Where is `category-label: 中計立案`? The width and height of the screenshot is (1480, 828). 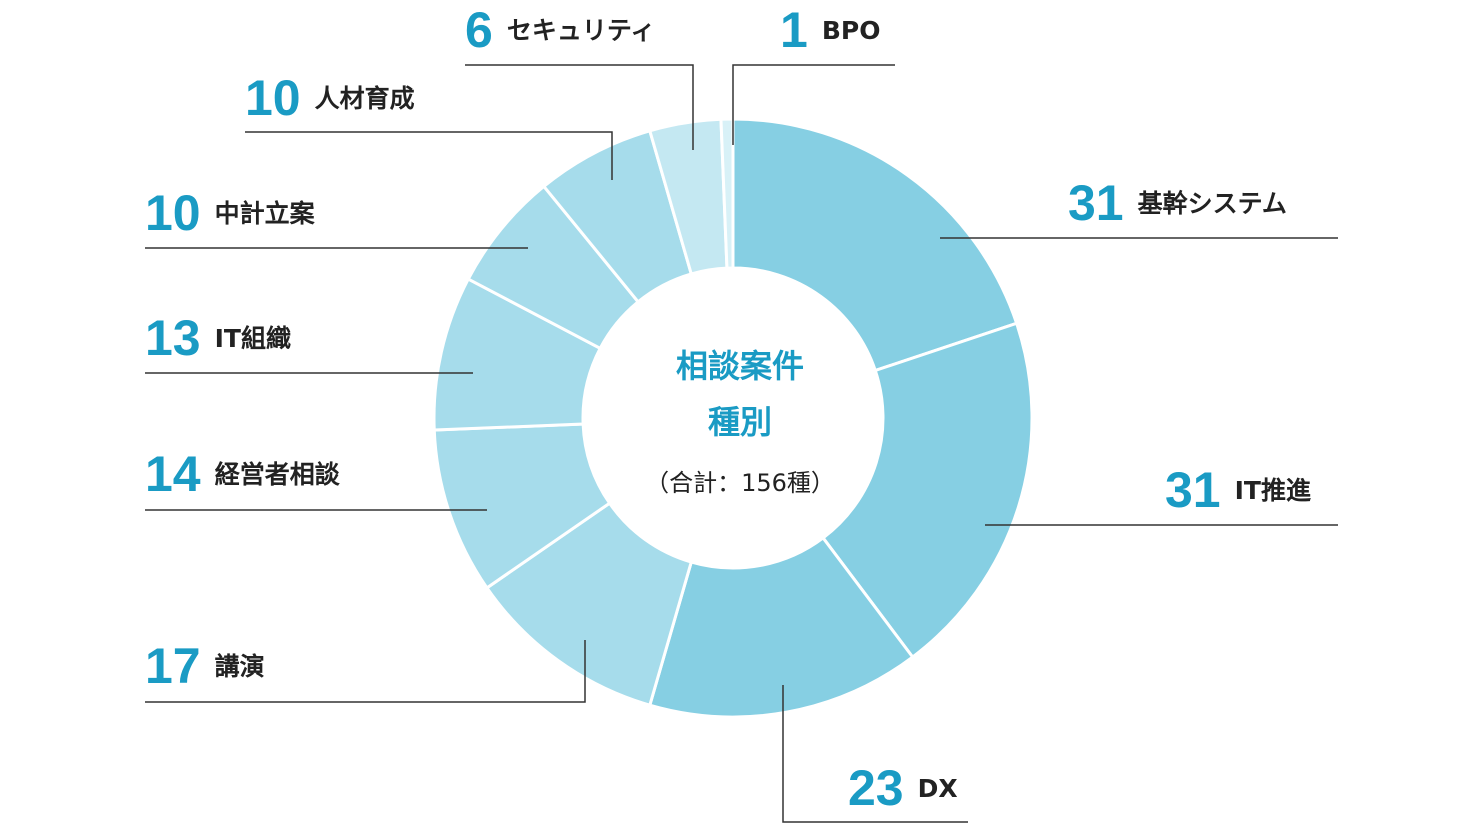 category-label: 中計立案 is located at coordinates (265, 213).